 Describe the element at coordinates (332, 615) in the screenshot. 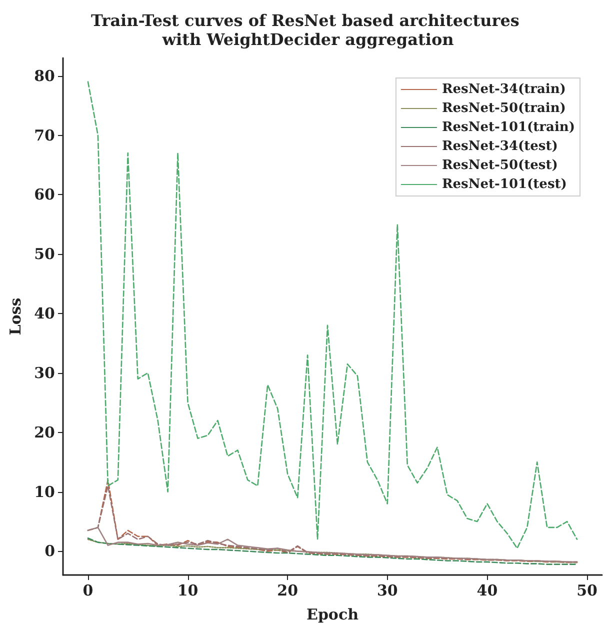

I see `x-axis-title: Epoch` at that location.